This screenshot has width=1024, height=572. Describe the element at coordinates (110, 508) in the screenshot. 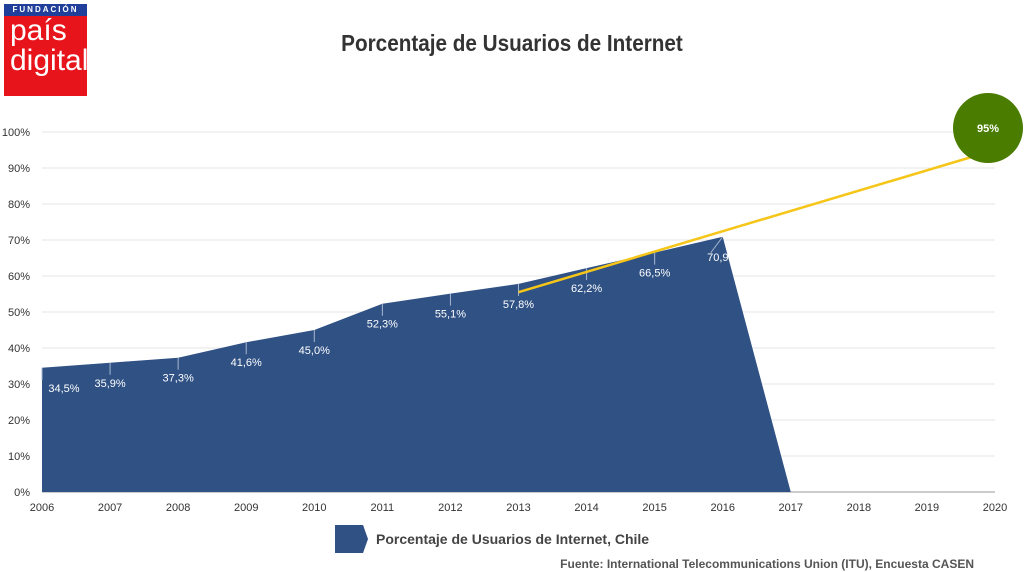

I see `x-tick-label: 2007` at that location.